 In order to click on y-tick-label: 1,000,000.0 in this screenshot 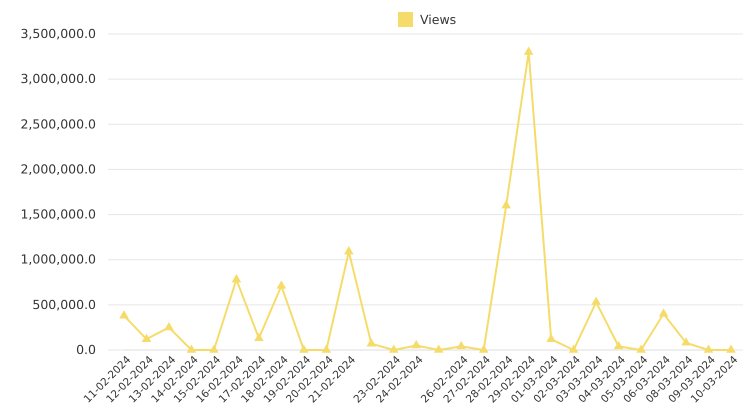, I will do `click(58, 259)`.